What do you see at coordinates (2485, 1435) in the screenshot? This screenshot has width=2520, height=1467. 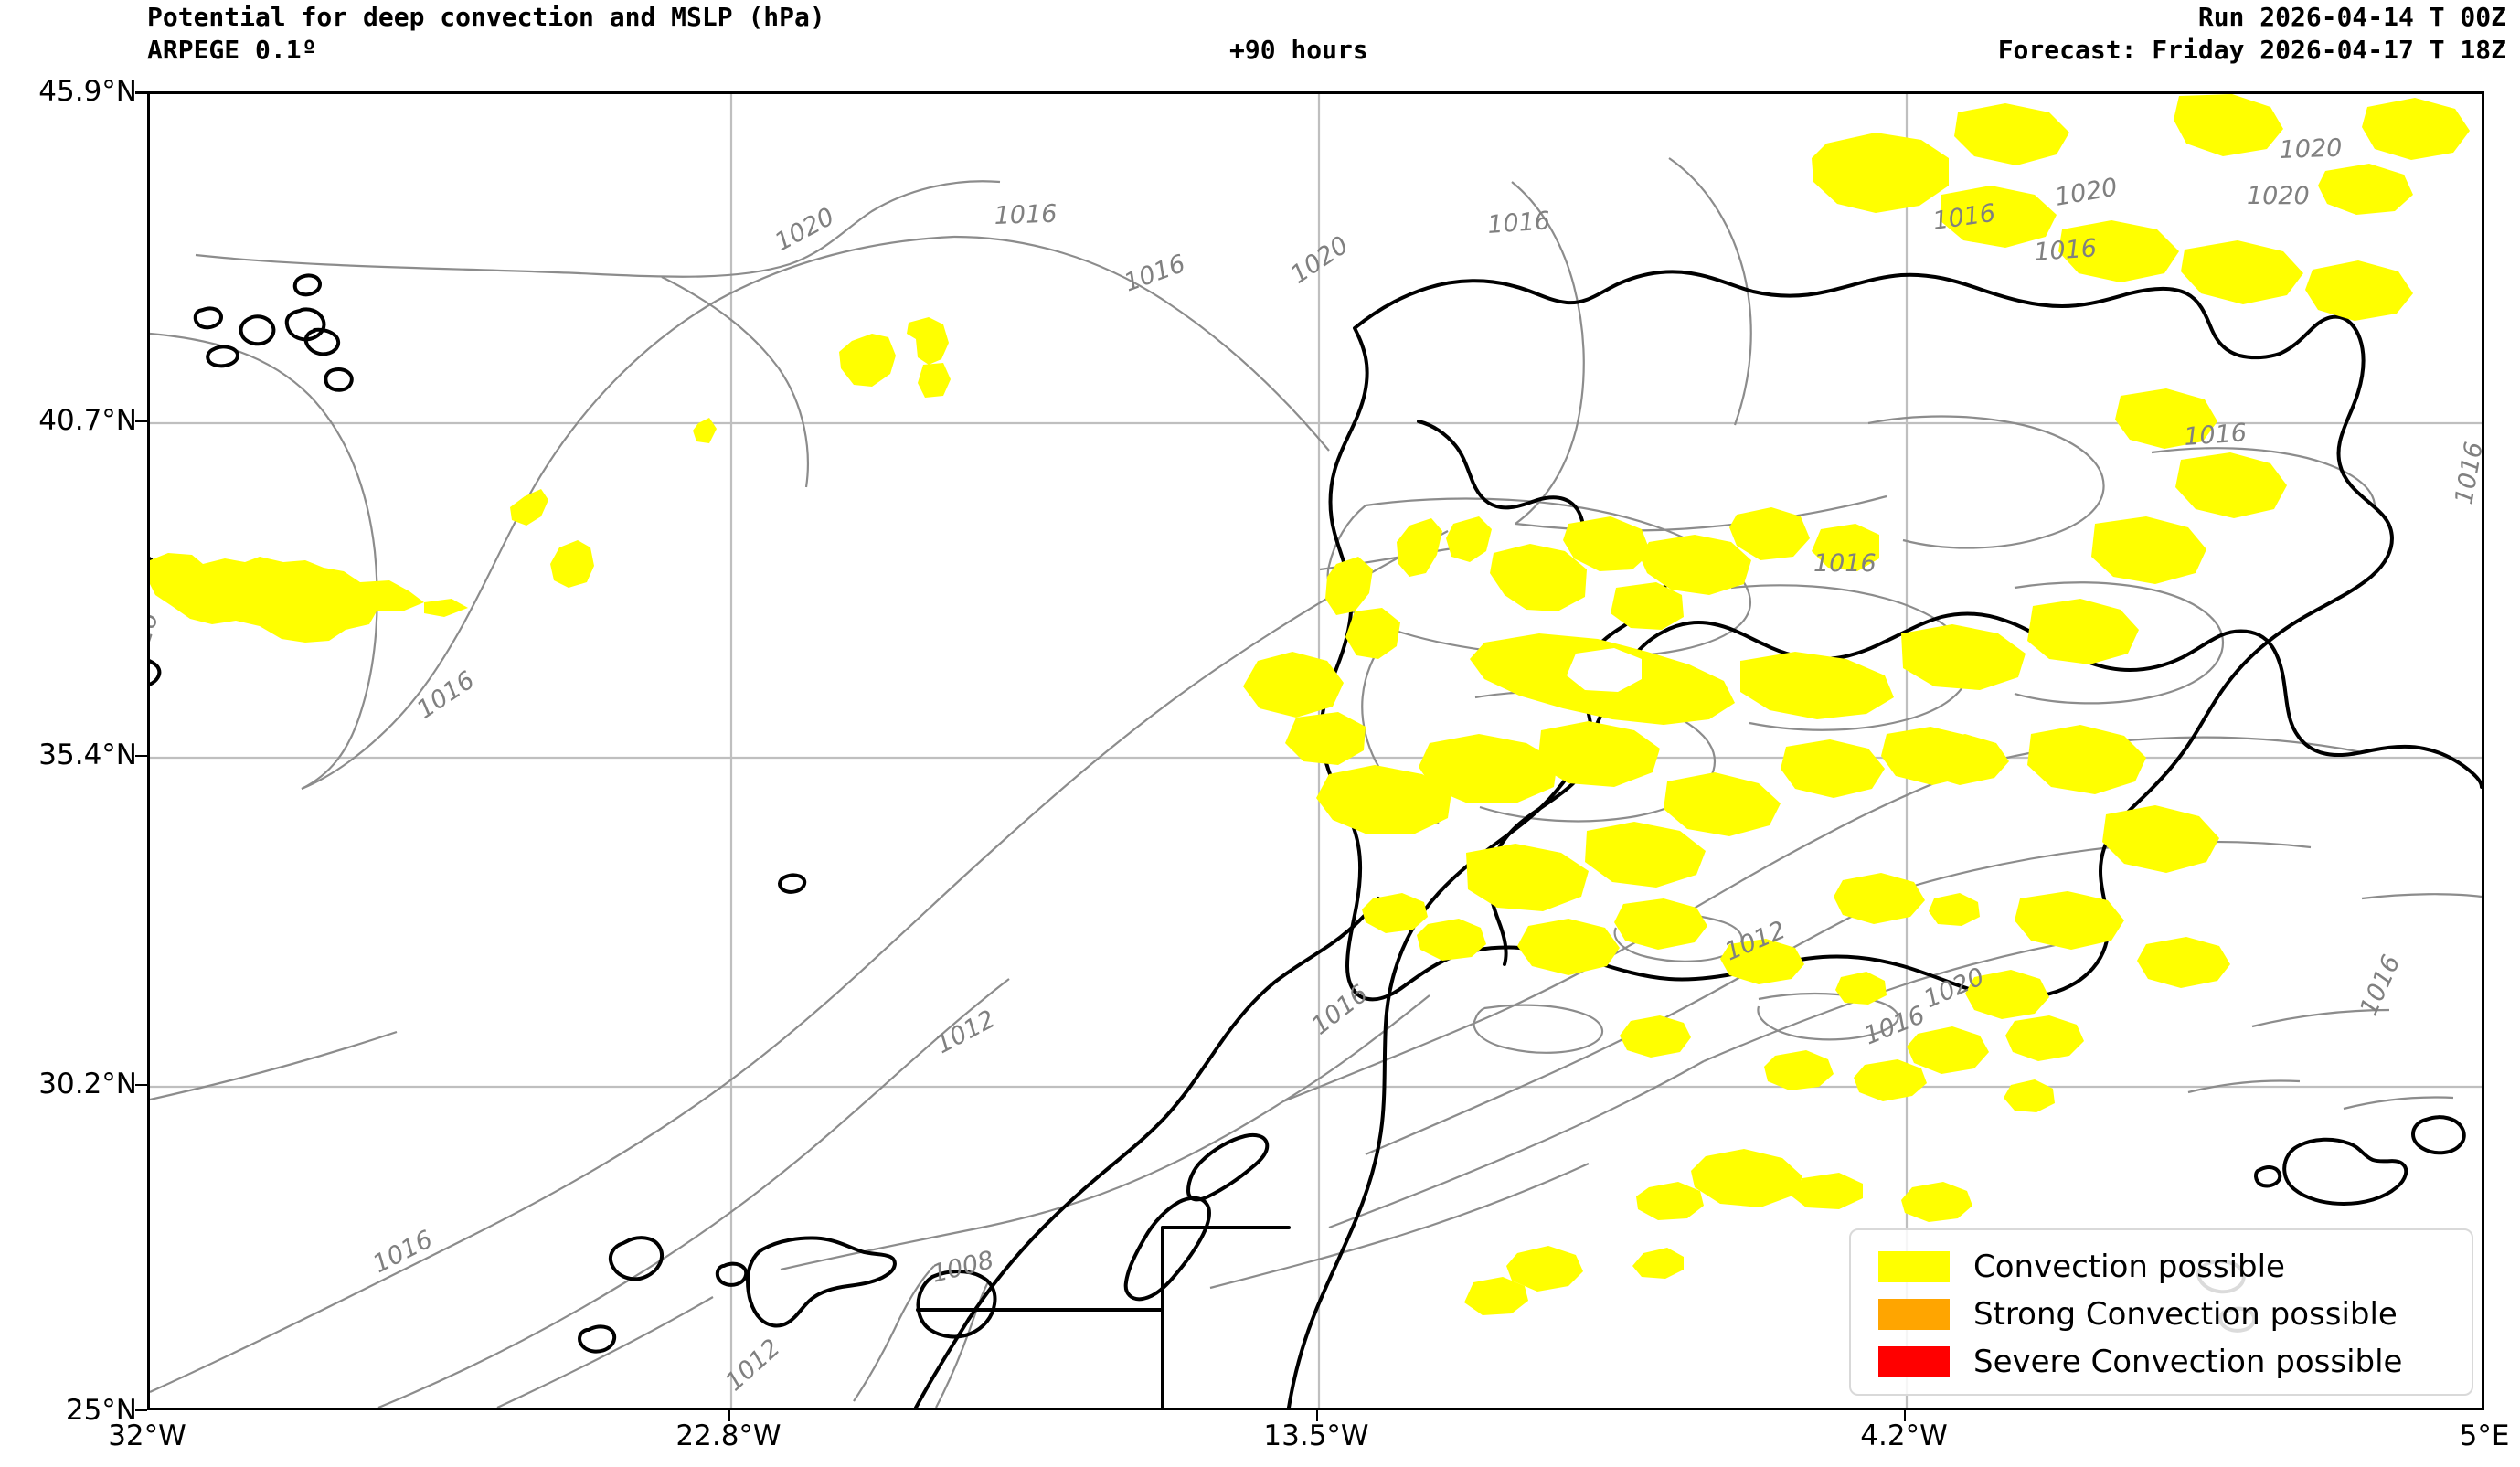 I see `x-tick-label-5e: 5°E` at bounding box center [2485, 1435].